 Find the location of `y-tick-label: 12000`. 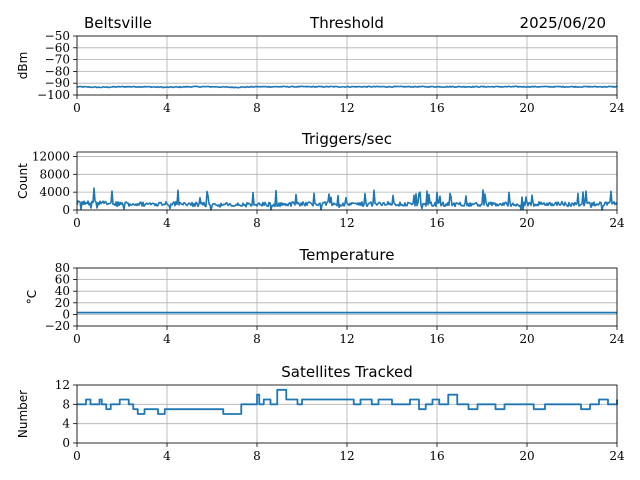

y-tick-label: 12000 is located at coordinates (51, 156).